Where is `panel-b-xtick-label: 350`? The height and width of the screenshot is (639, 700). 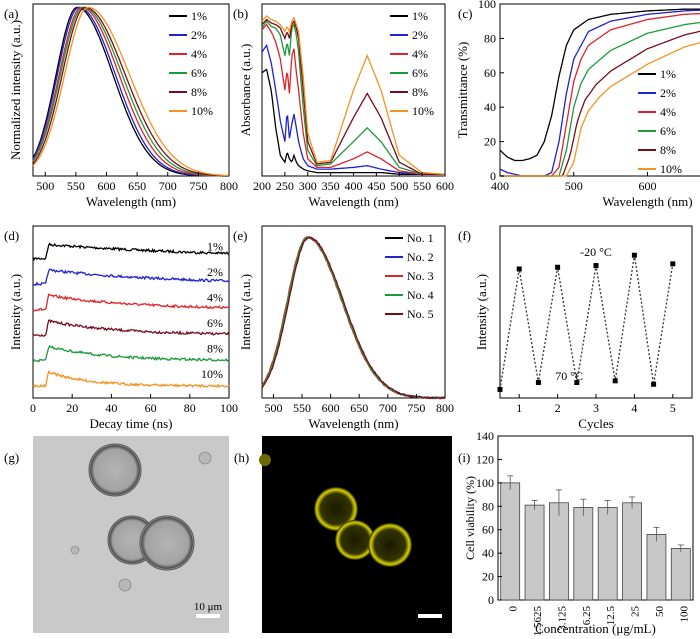
panel-b-xtick-label: 350 is located at coordinates (331, 186).